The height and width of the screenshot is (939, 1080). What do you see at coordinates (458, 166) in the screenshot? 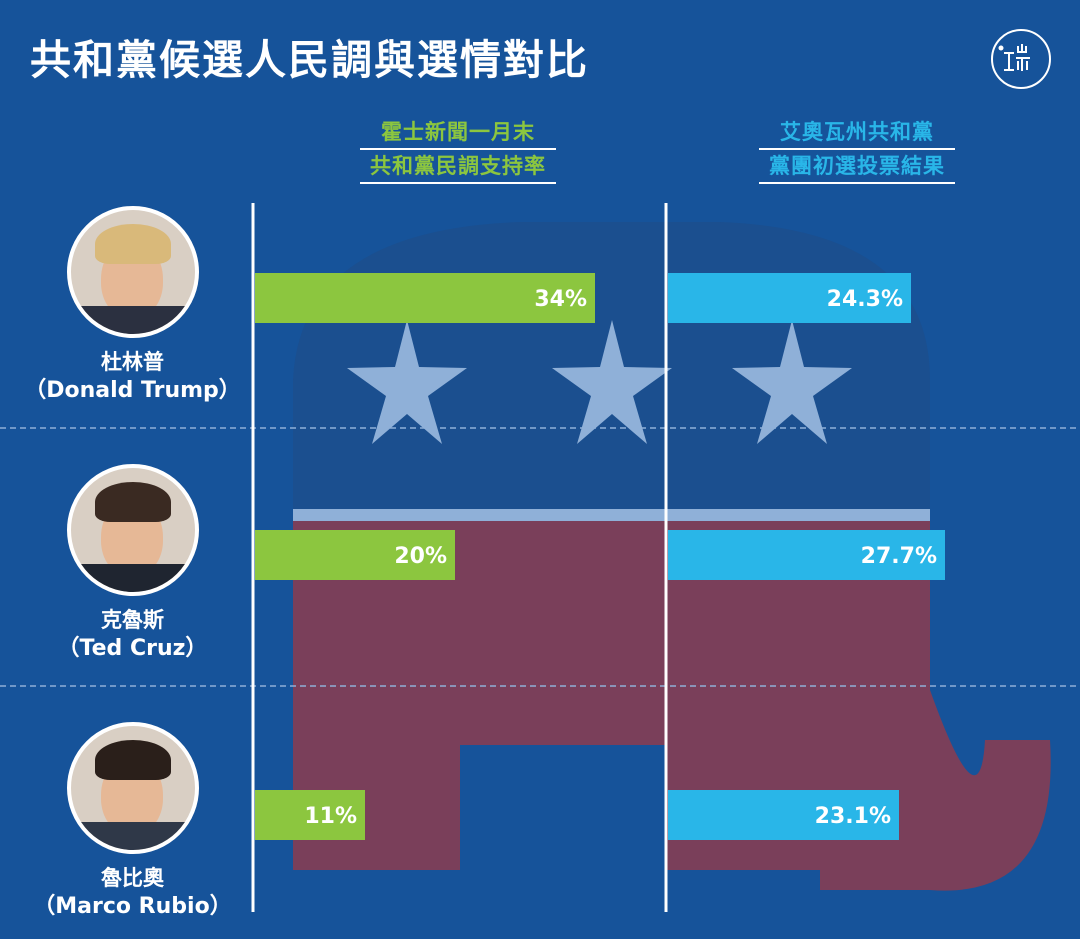
I see `poll-header-line2: 共和黨民調支持率` at bounding box center [458, 166].